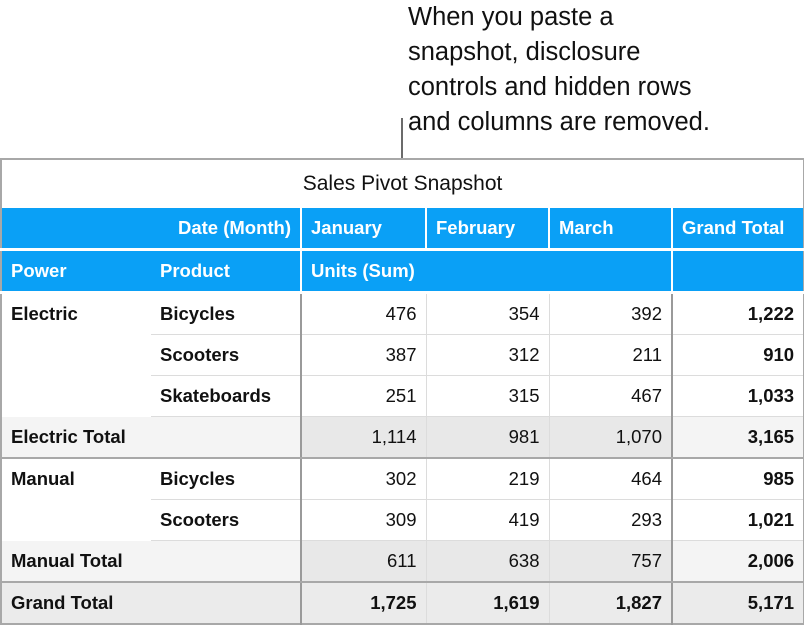  What do you see at coordinates (610, 313) in the screenshot?
I see `value-cell: 392` at bounding box center [610, 313].